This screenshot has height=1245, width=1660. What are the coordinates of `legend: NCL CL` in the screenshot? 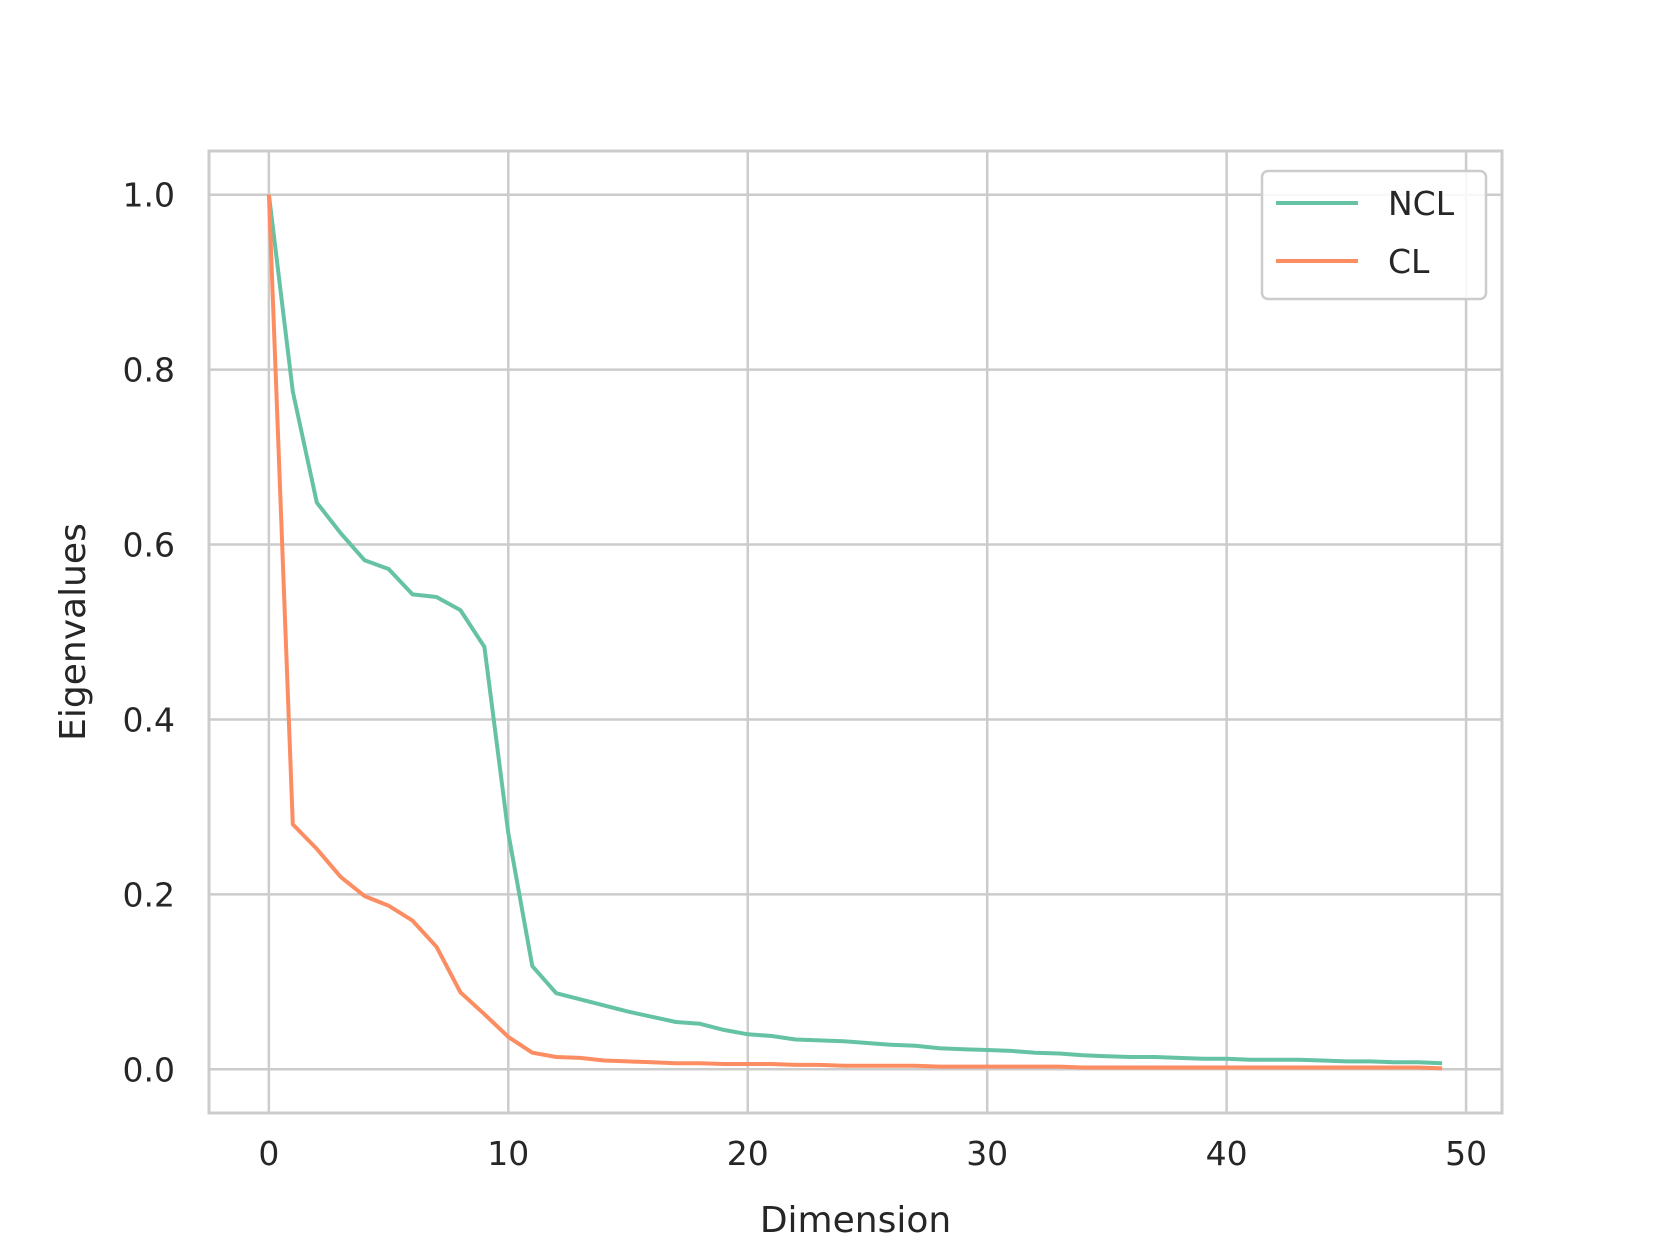 It's located at (1374, 235).